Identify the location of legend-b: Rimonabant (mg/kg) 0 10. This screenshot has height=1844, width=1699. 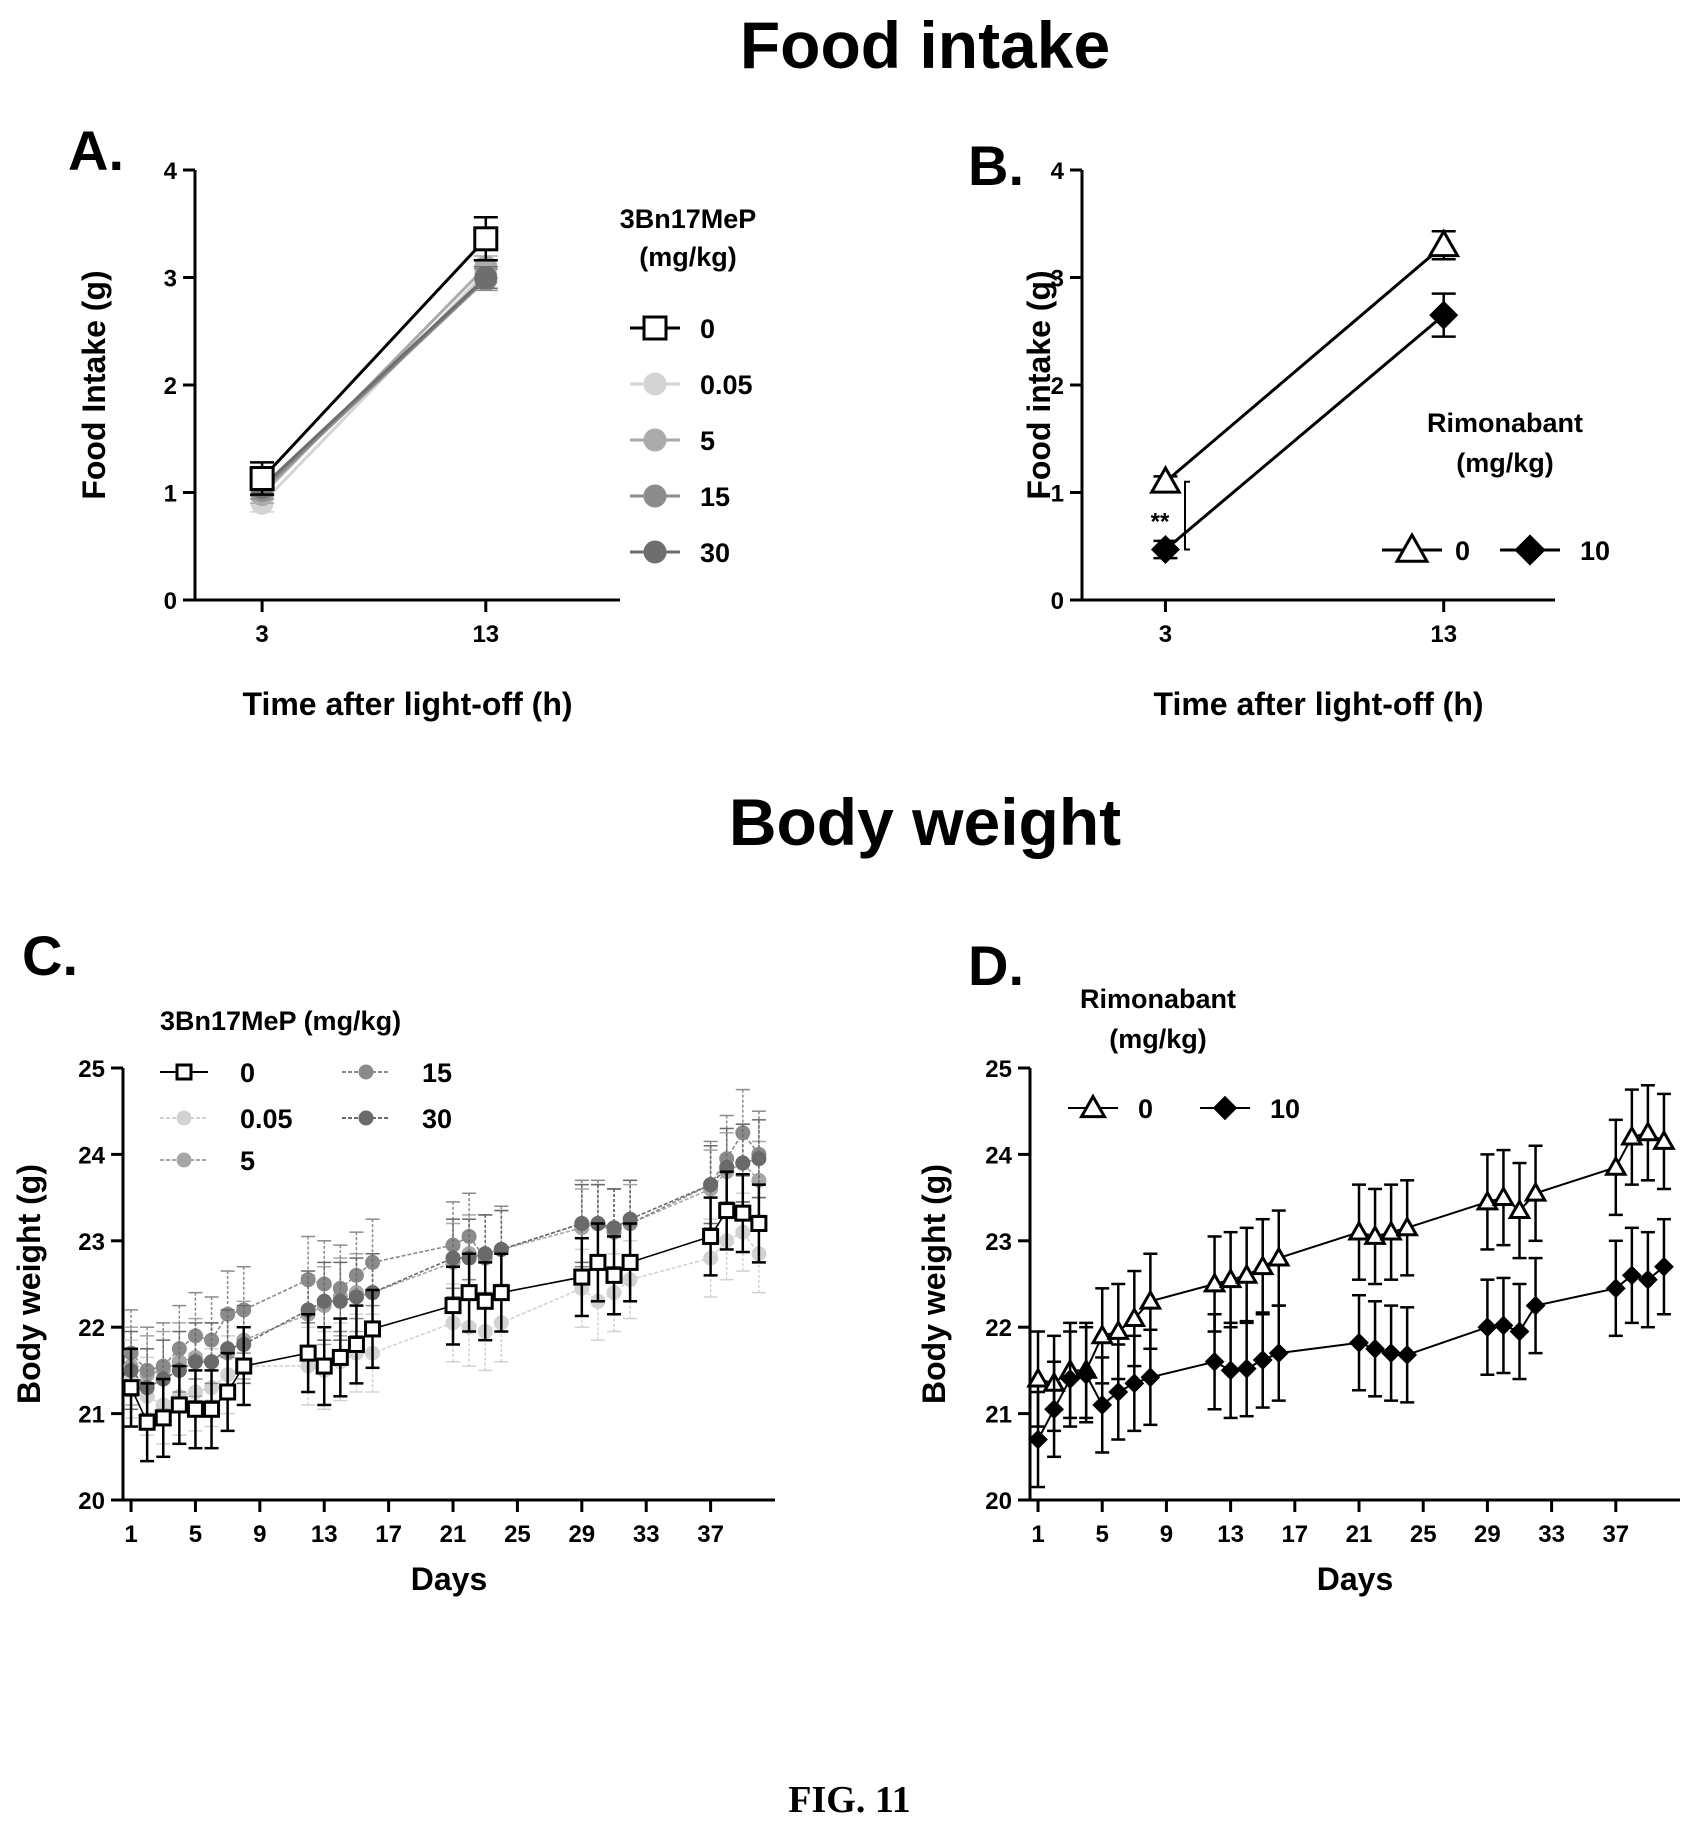
(1496, 487).